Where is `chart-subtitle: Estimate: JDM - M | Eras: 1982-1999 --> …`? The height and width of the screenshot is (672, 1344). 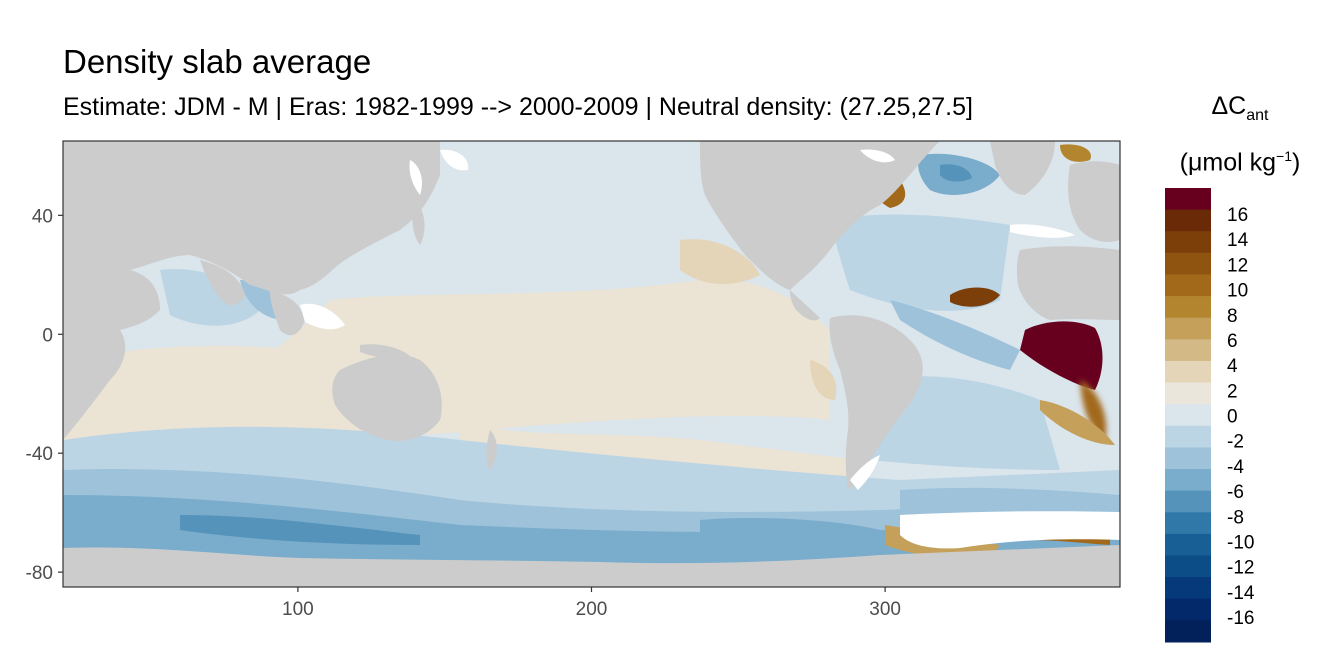
chart-subtitle: Estimate: JDM - M | Eras: 1982-1999 --> … is located at coordinates (518, 107).